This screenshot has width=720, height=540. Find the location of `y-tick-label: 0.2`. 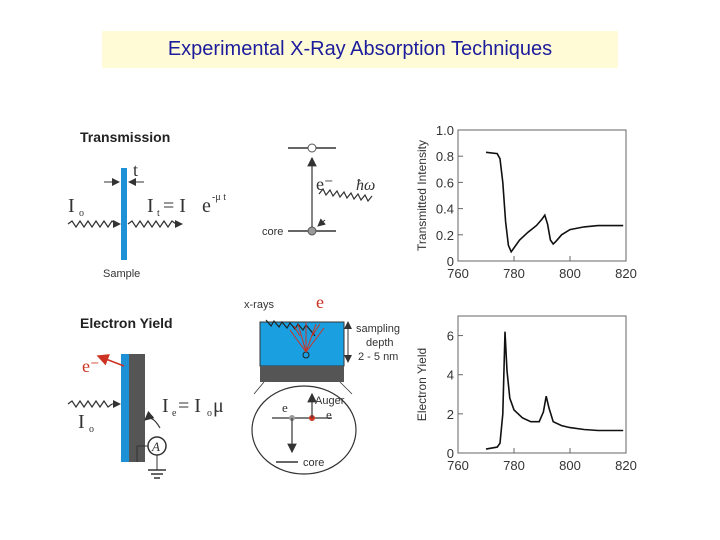

y-tick-label: 0.2 is located at coordinates (445, 235).